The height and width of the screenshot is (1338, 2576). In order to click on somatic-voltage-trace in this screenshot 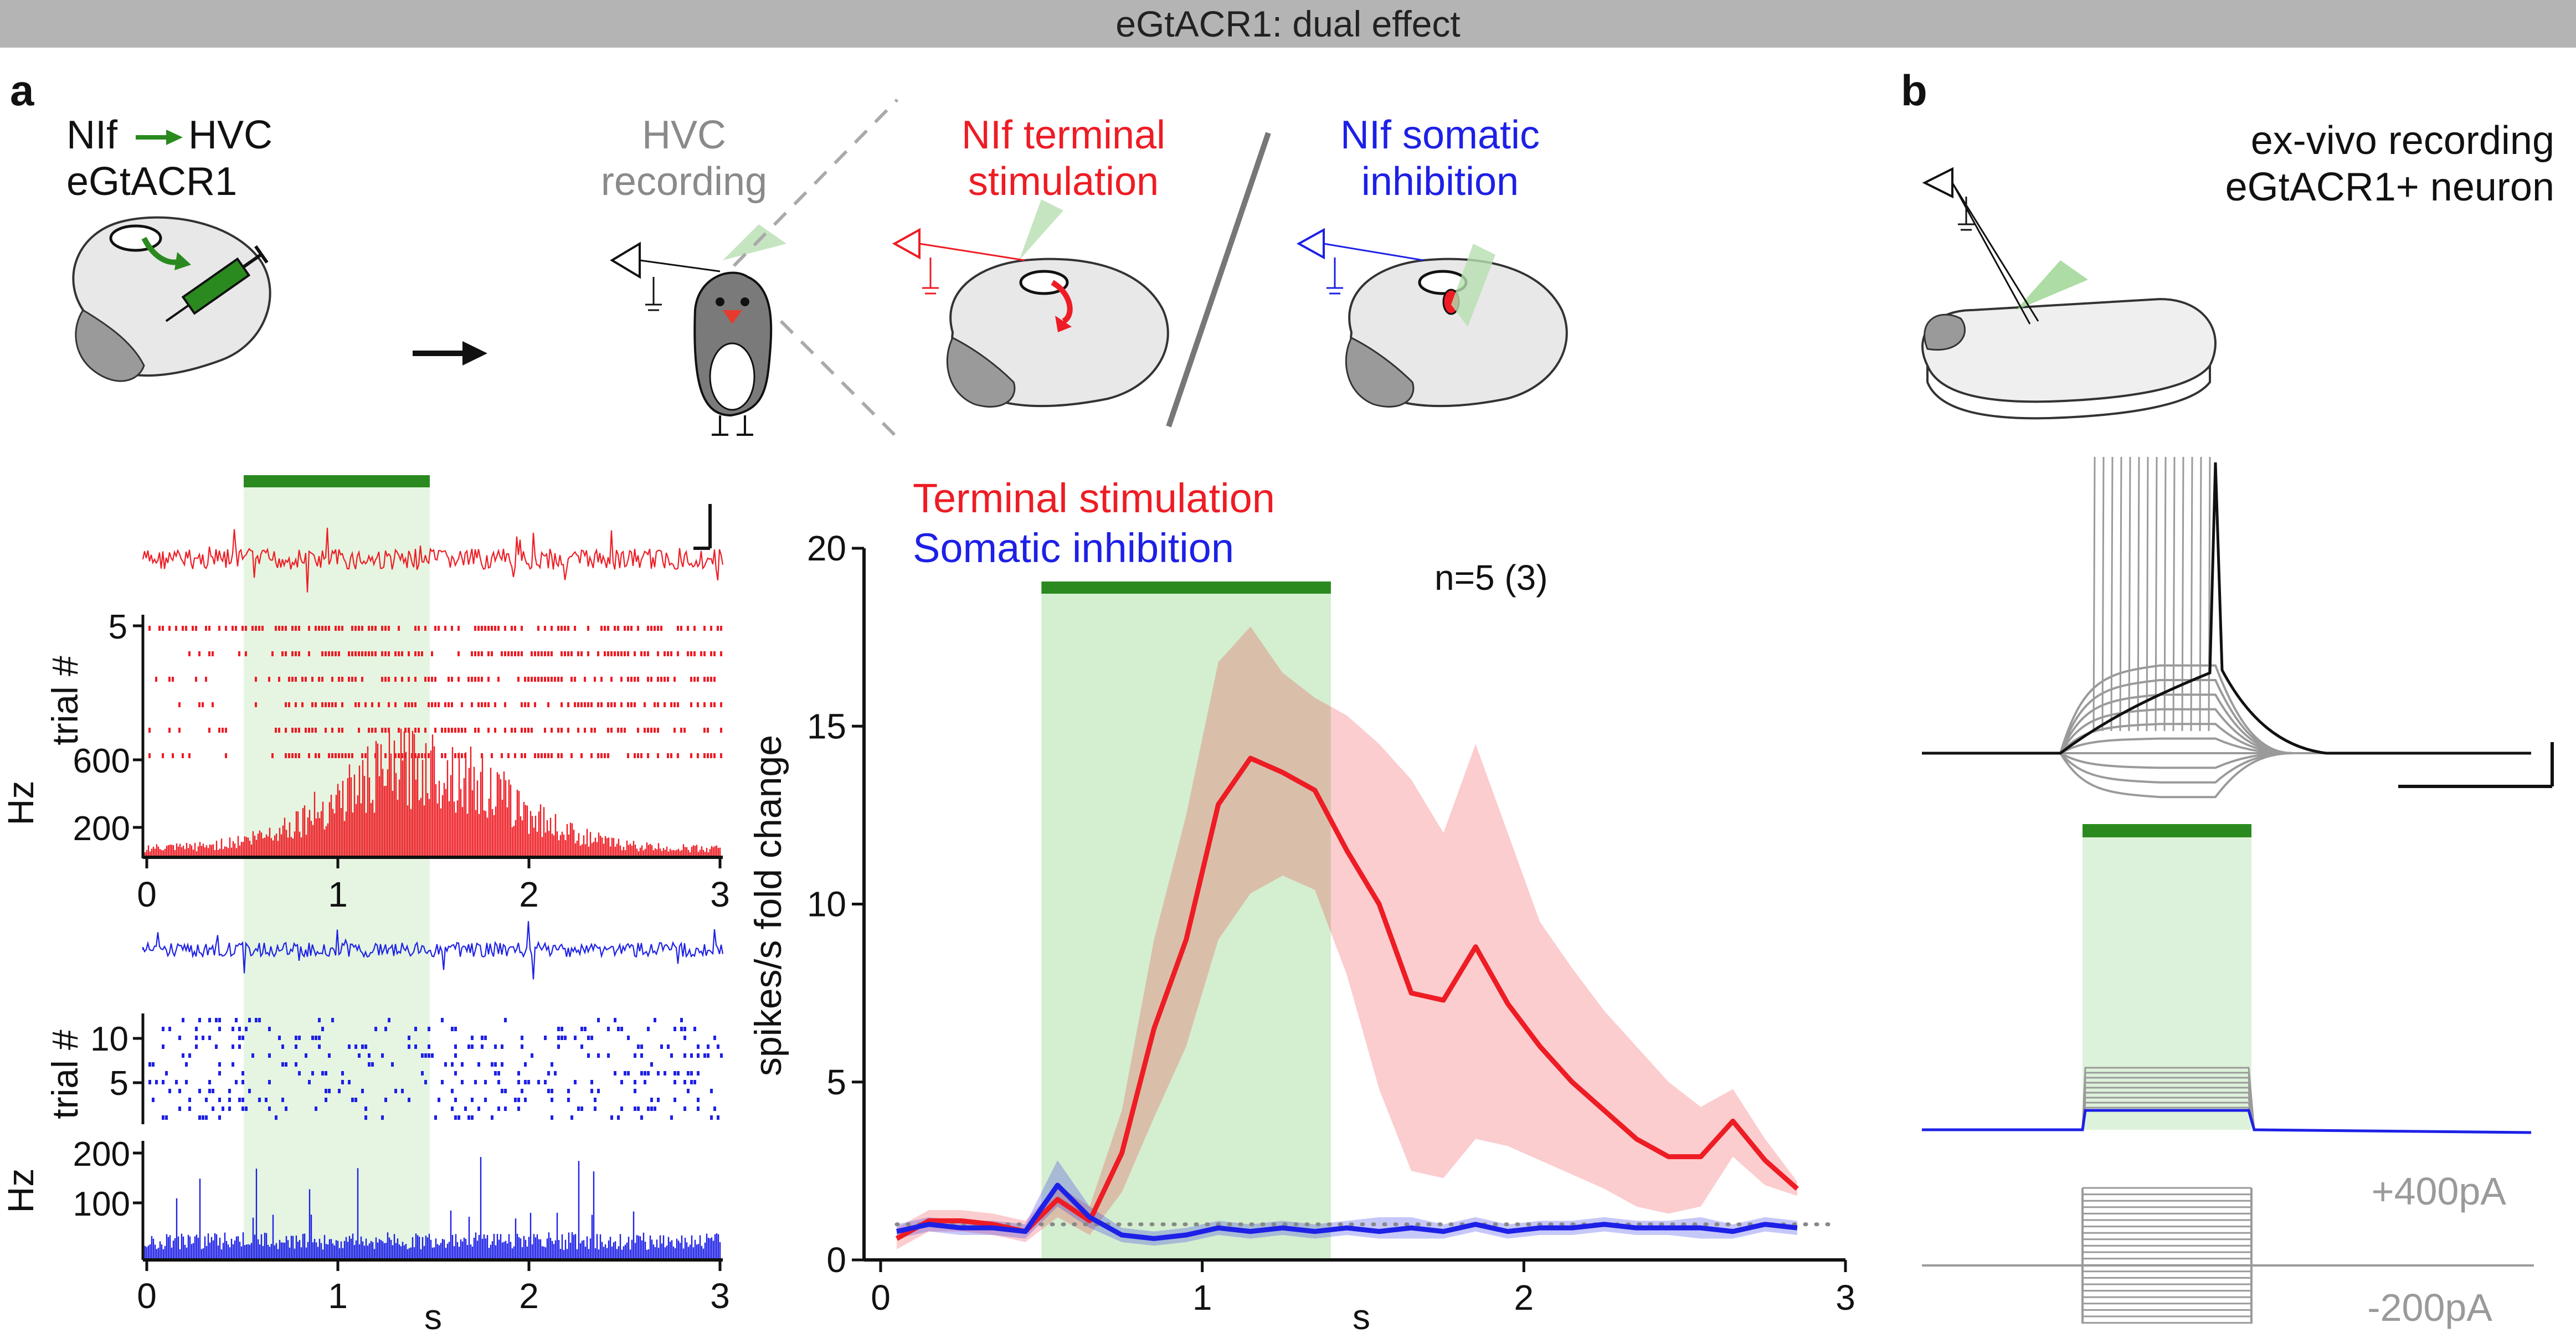, I will do `click(433, 950)`.